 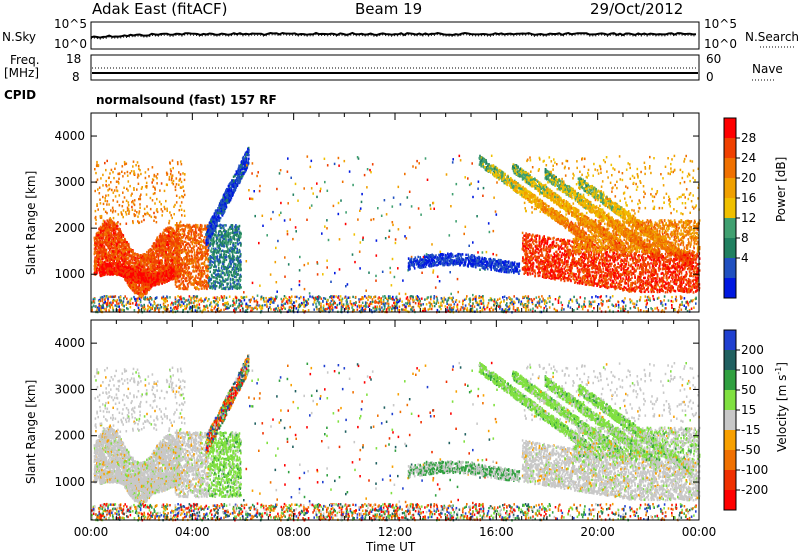 What do you see at coordinates (748, 178) in the screenshot?
I see `colorbar-tick: 20` at bounding box center [748, 178].